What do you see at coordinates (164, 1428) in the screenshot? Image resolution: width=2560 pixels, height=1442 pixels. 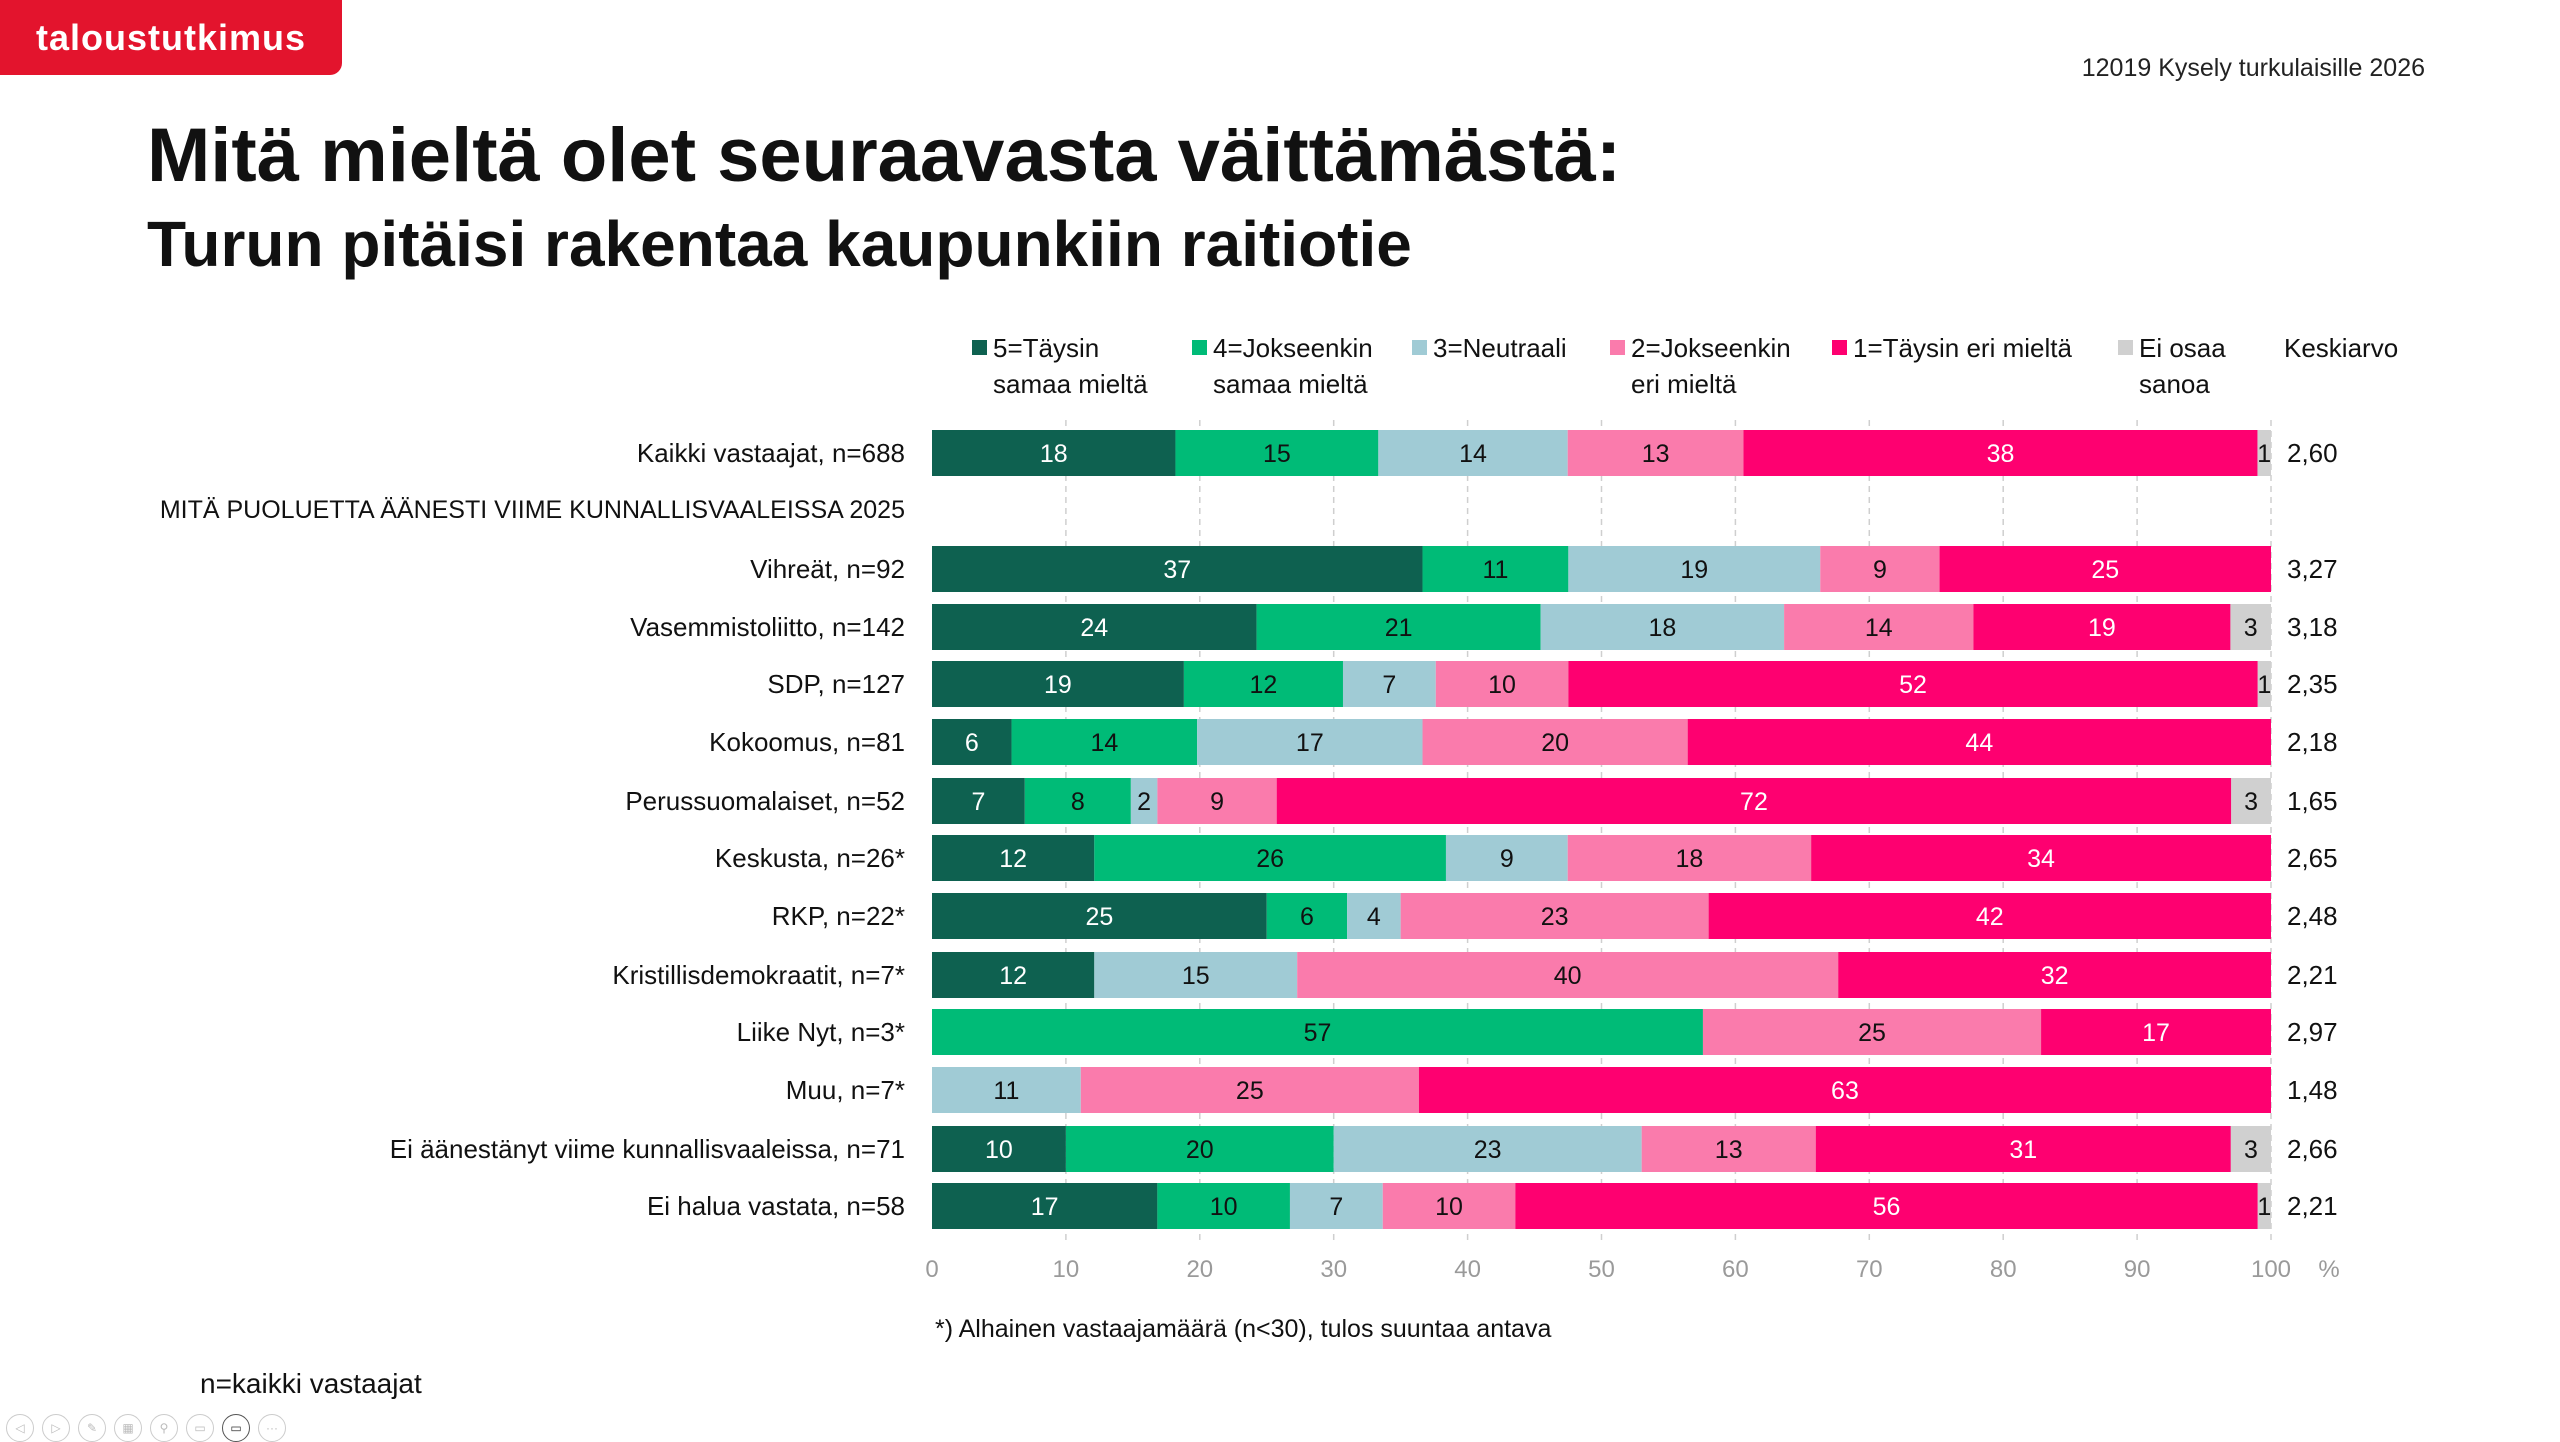 I see `zoom-icon: ⚲` at bounding box center [164, 1428].